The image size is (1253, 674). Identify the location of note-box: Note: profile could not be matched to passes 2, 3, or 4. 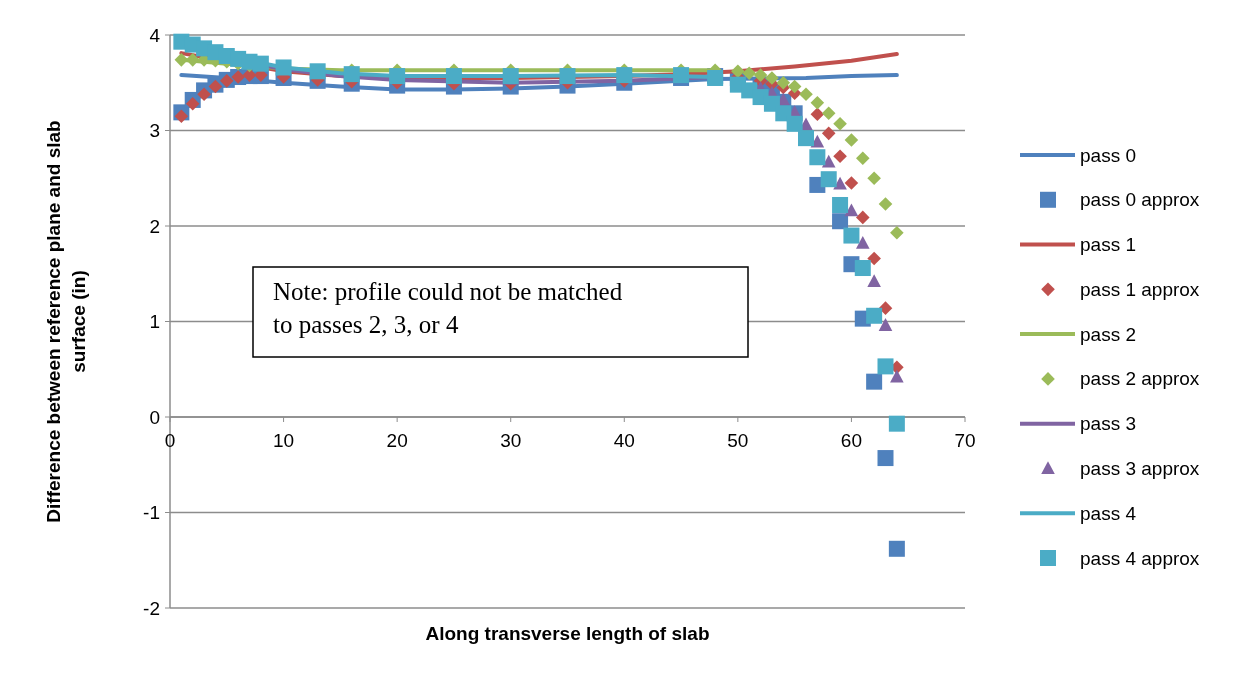
(500, 312).